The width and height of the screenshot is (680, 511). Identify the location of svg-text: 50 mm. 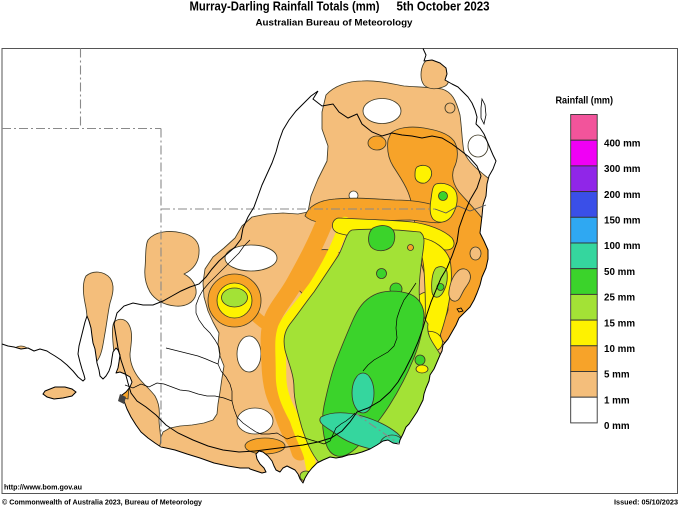
(619, 272).